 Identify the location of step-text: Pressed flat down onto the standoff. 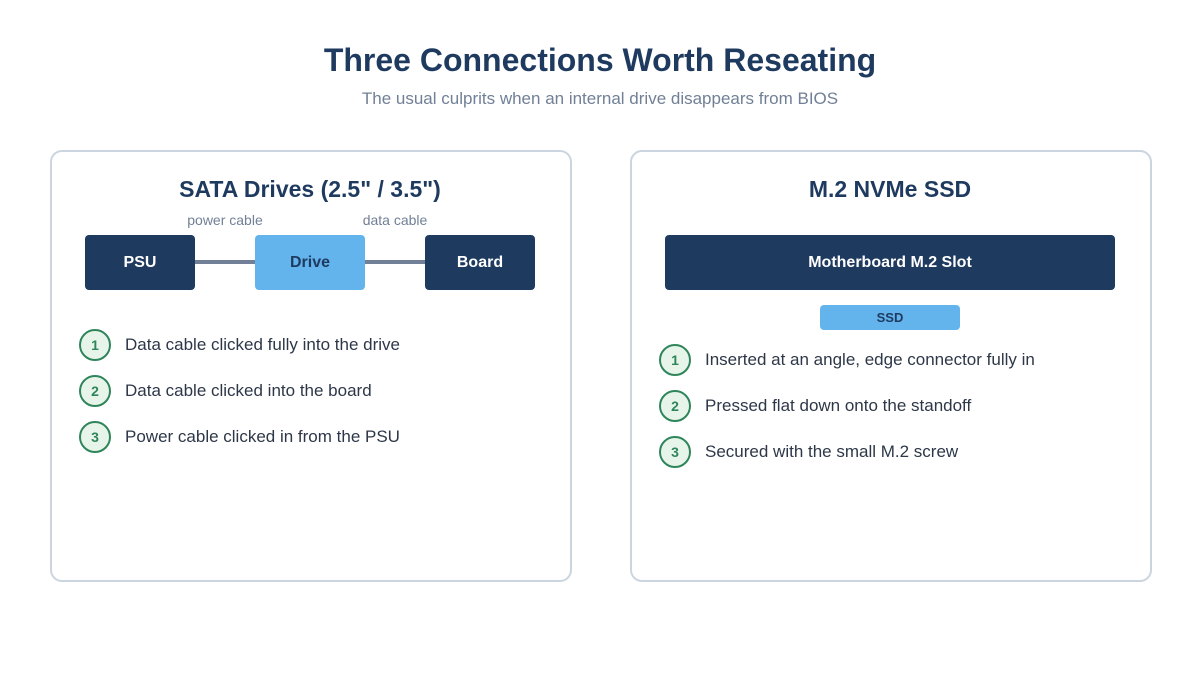
(838, 405).